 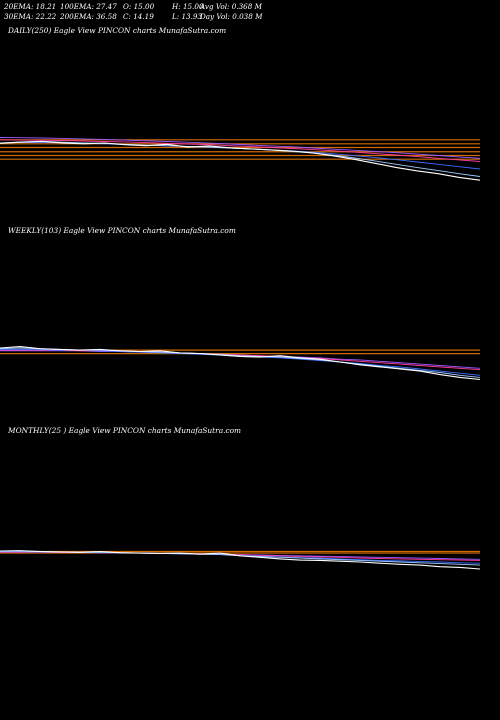 I want to click on ema200-stat: 200EMA: 36.58, so click(x=88, y=16).